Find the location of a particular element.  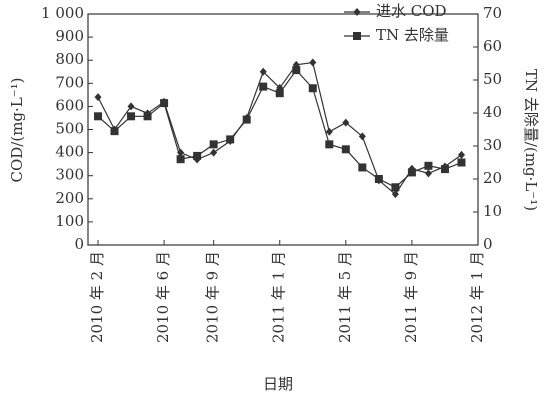

y2ticks-label: 70 is located at coordinates (492, 13).